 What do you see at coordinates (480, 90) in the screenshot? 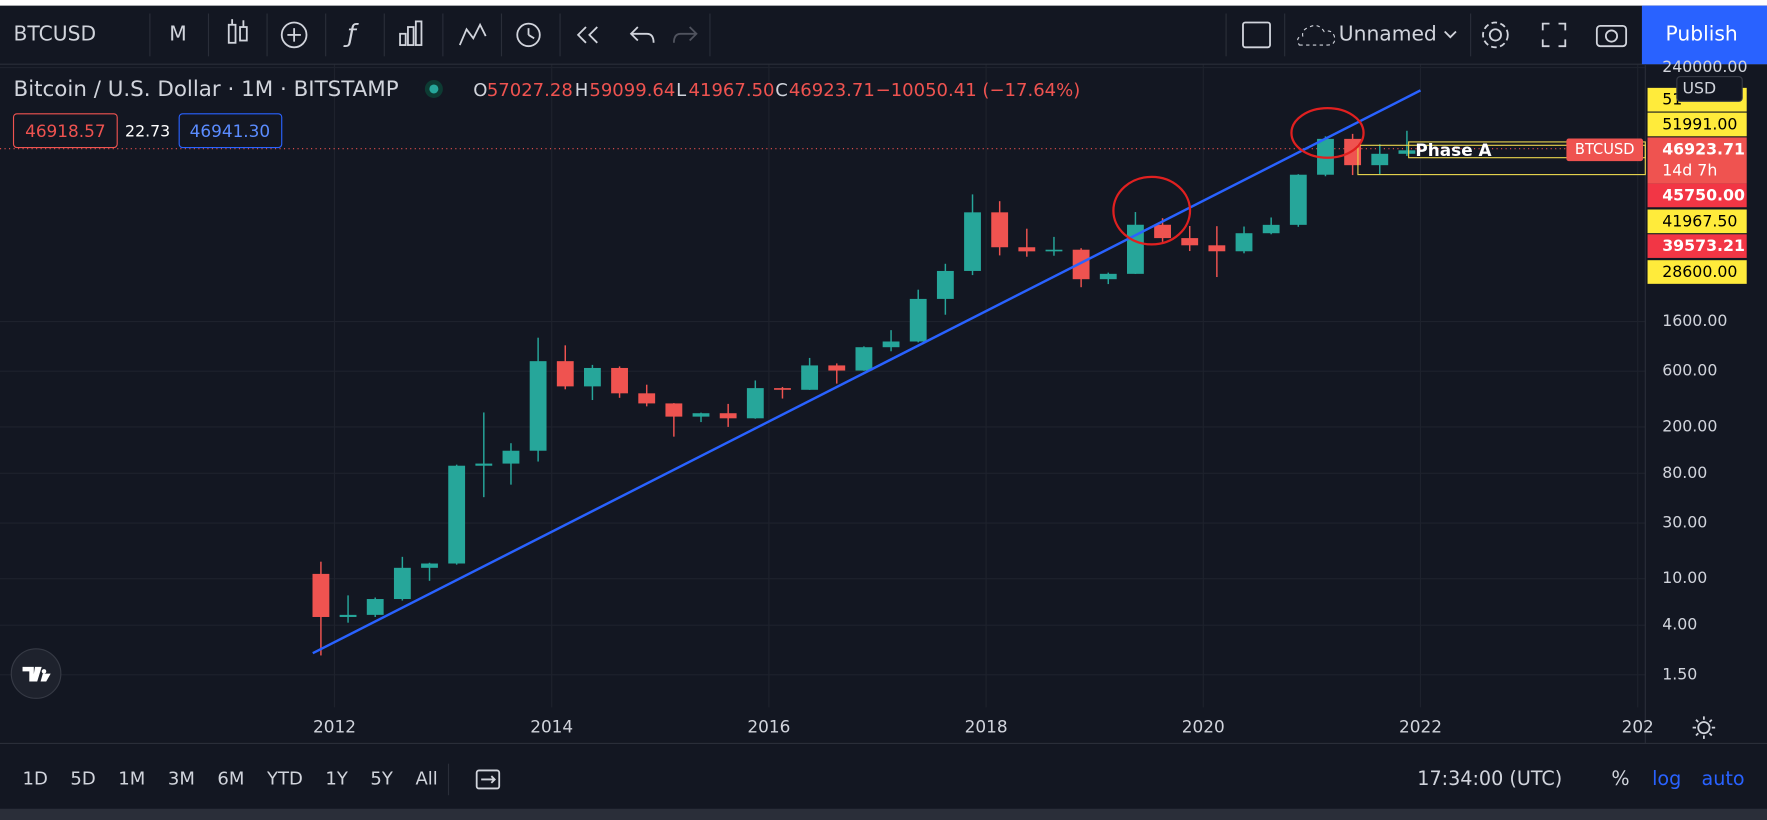
I see `ohlc-label: O` at bounding box center [480, 90].